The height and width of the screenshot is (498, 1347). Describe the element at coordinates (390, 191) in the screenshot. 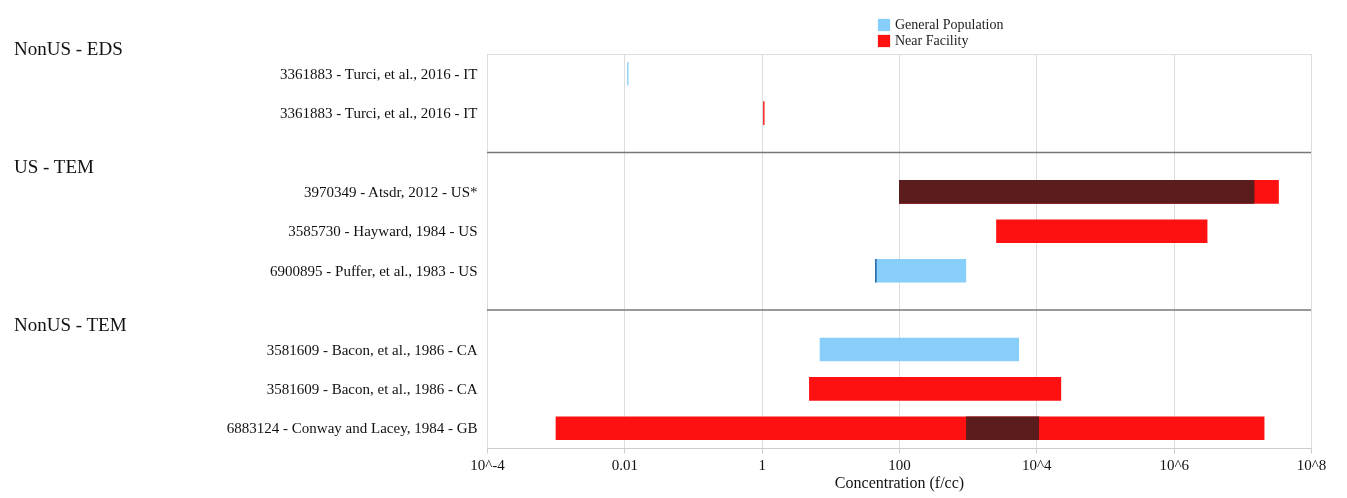

I see `y-tick-label: 3970349 - Atsdr, 2012 - US*` at that location.